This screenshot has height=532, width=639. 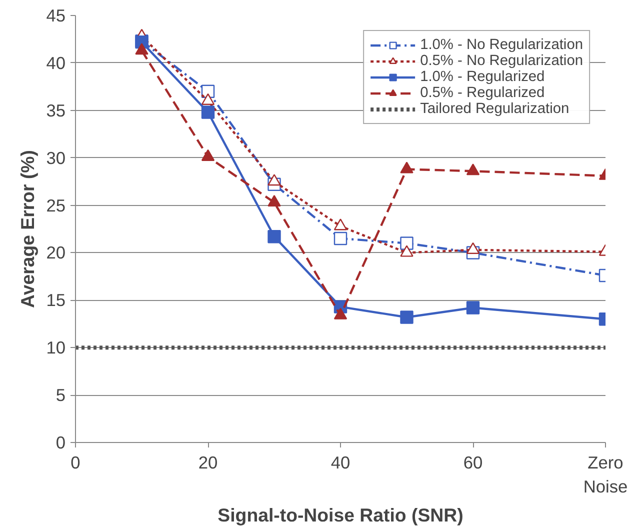 What do you see at coordinates (56, 158) in the screenshot?
I see `y-tick-label: 30` at bounding box center [56, 158].